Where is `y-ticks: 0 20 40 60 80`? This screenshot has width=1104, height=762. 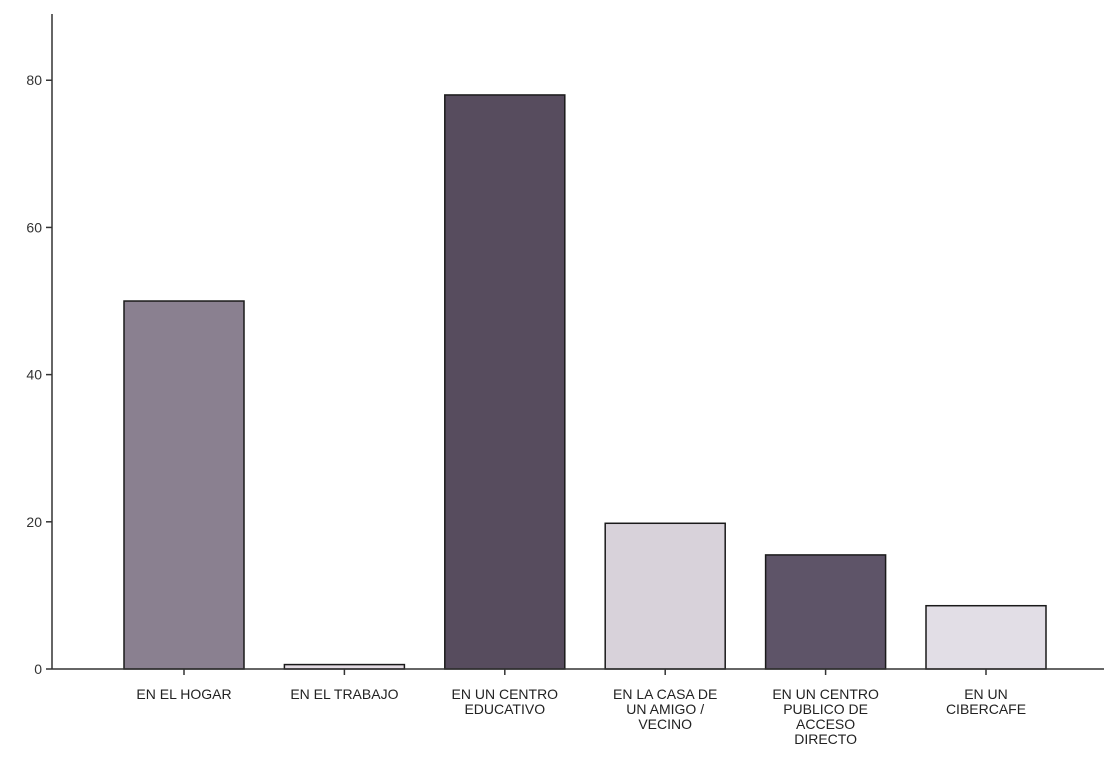
y-ticks: 0 20 40 60 80 is located at coordinates (39, 374).